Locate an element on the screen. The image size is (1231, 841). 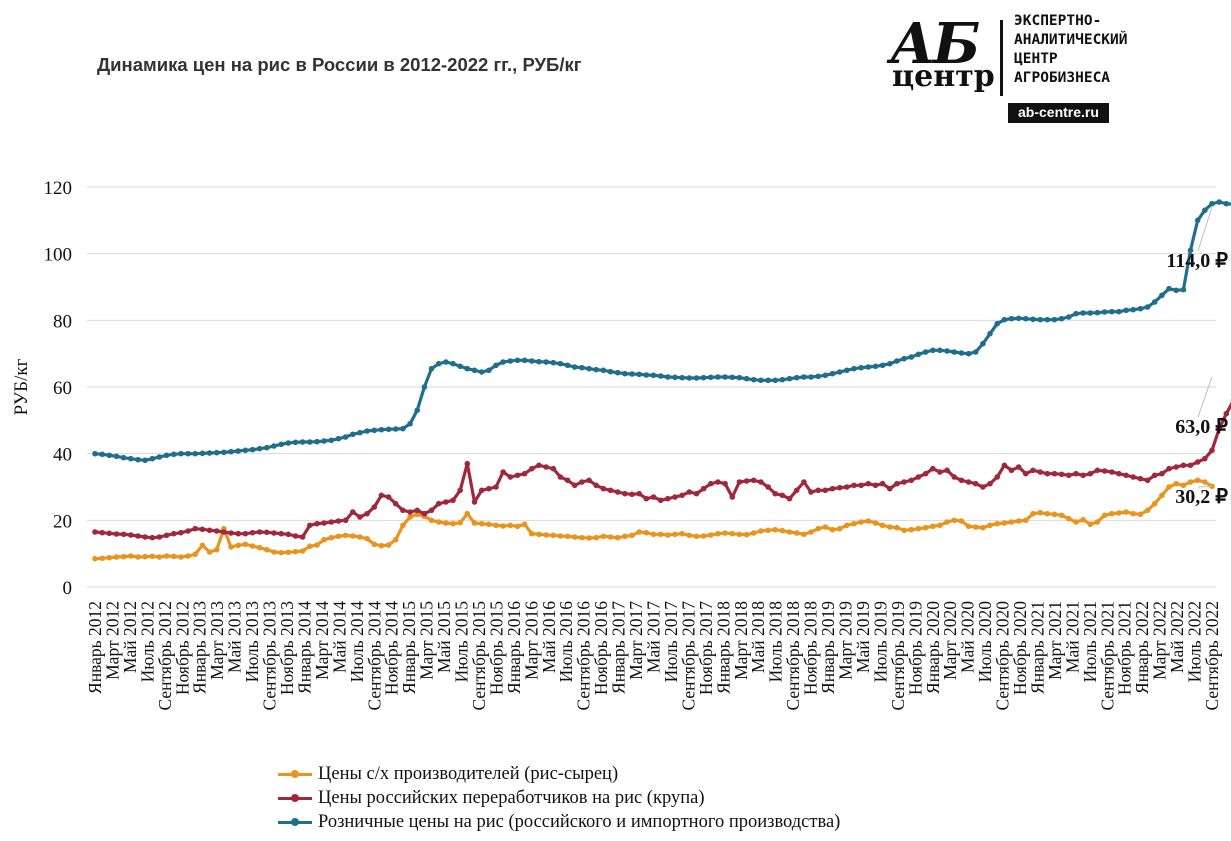
x-tick-label: Сентябрь 2012 is located at coordinates (165, 656).